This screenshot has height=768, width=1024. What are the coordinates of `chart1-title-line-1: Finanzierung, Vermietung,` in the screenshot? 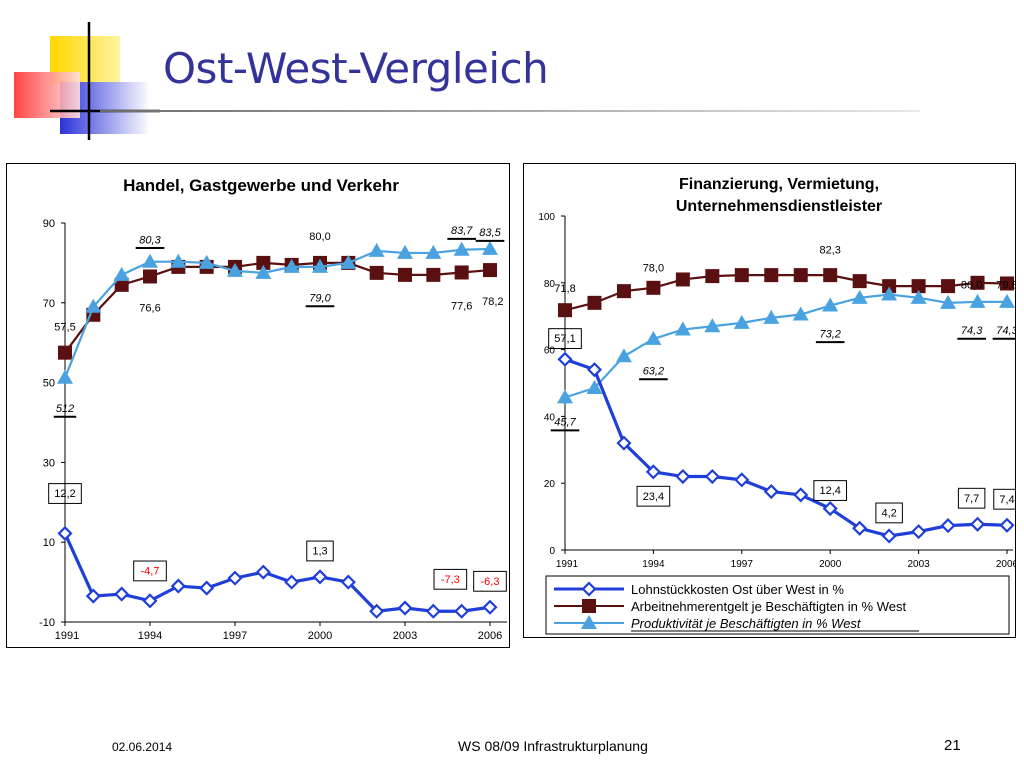 It's located at (779, 184).